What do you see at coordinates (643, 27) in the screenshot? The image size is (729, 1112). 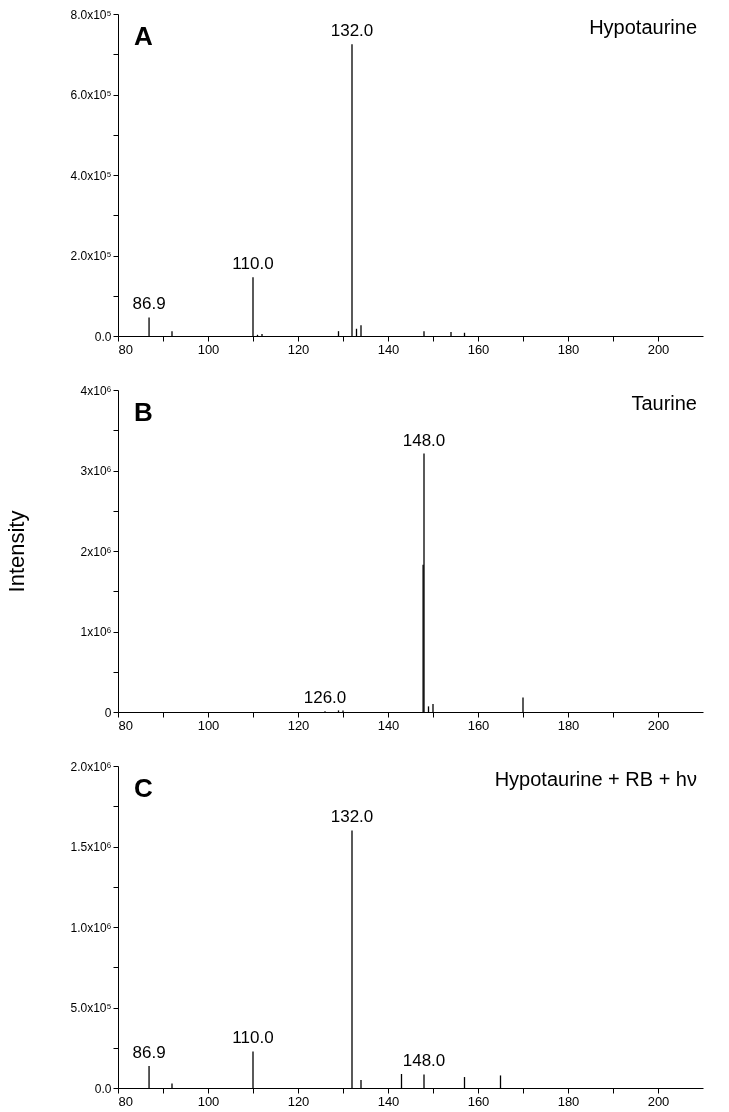 I see `chart-title: Hypotaurine` at bounding box center [643, 27].